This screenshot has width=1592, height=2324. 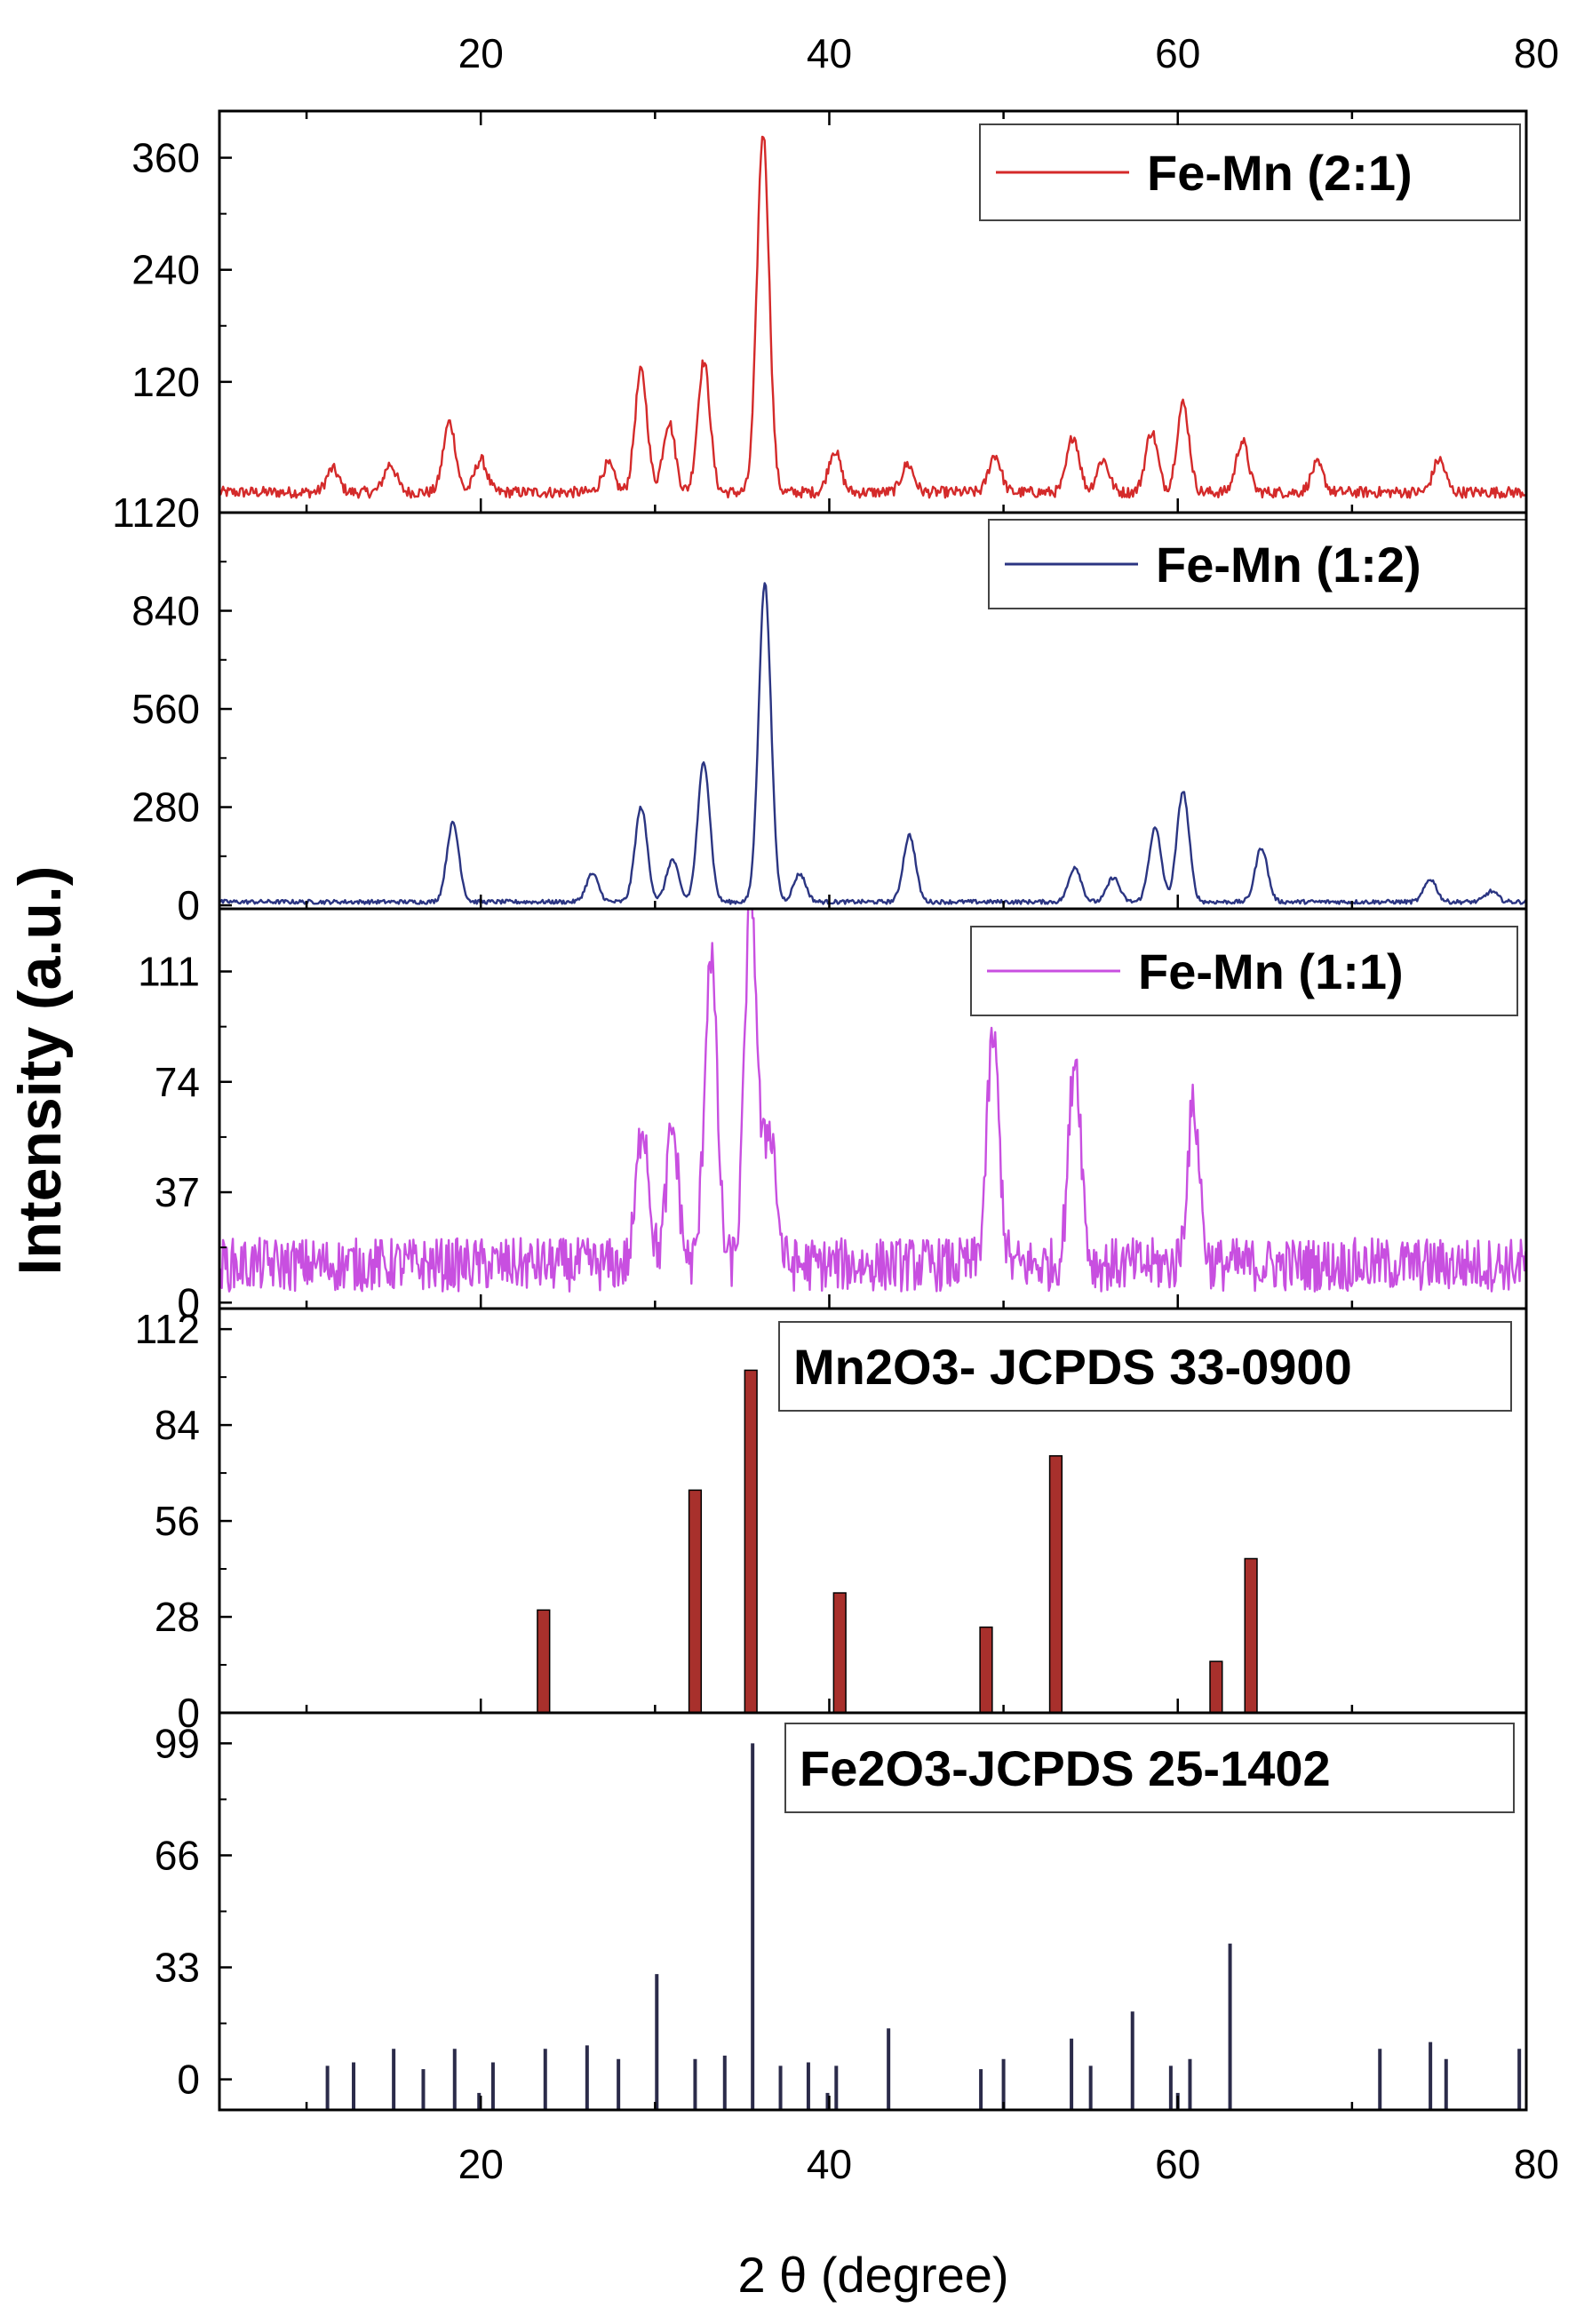 What do you see at coordinates (932, 77) in the screenshot?
I see `x-axis-top: 20 40 60 80` at bounding box center [932, 77].